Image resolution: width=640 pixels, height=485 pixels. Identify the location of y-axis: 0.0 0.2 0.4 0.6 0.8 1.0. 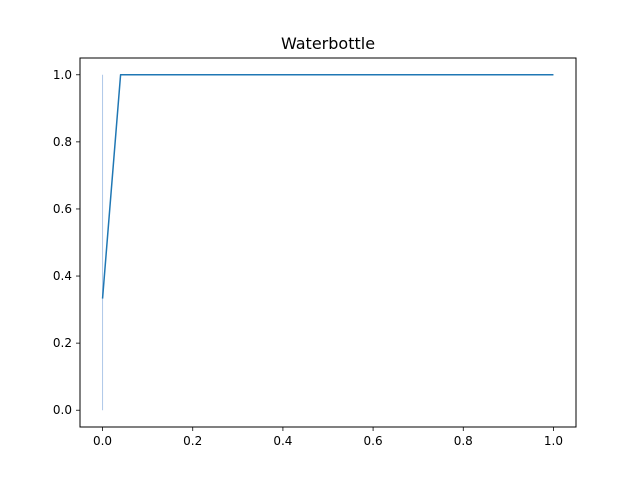
(66, 242).